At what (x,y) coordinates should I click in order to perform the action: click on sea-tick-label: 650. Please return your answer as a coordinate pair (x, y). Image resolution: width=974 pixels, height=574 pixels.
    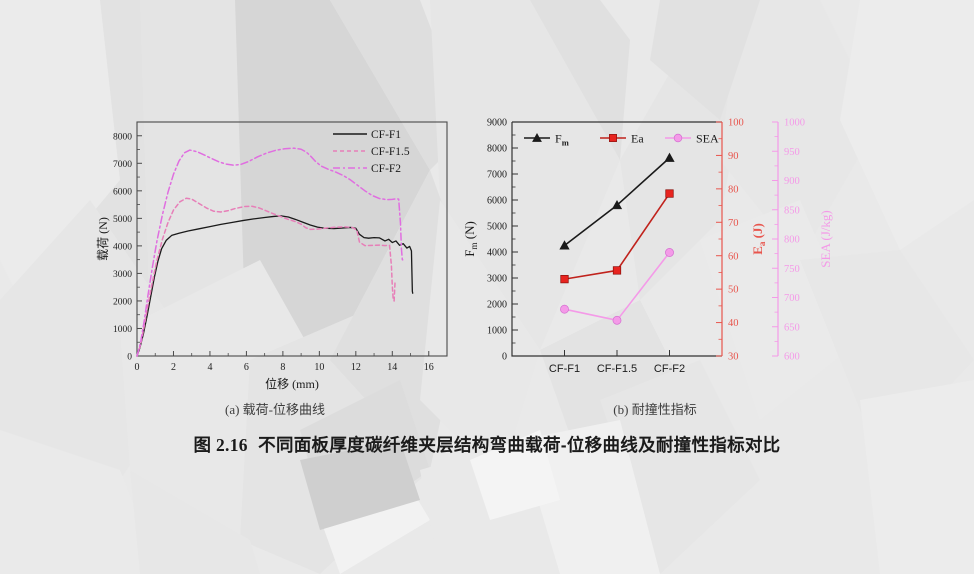
    Looking at the image, I should click on (792, 327).